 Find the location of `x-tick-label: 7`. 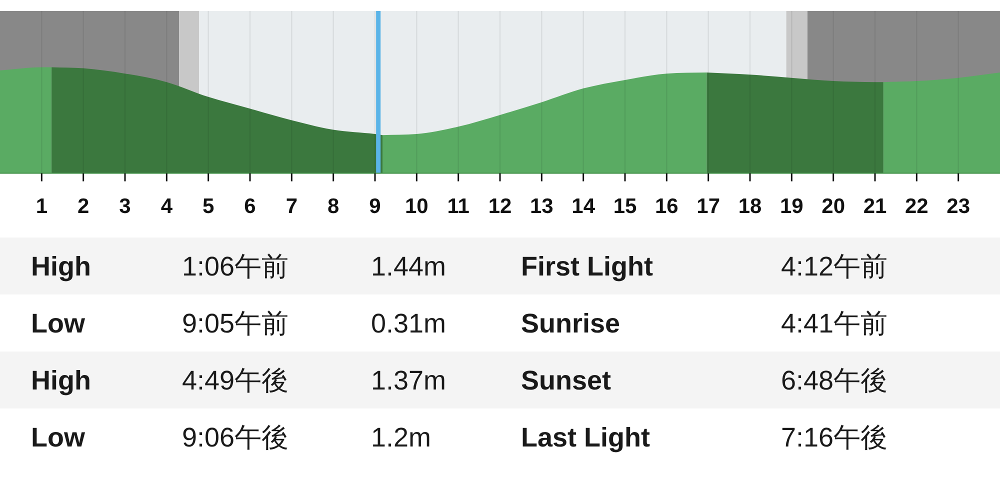

x-tick-label: 7 is located at coordinates (292, 206).